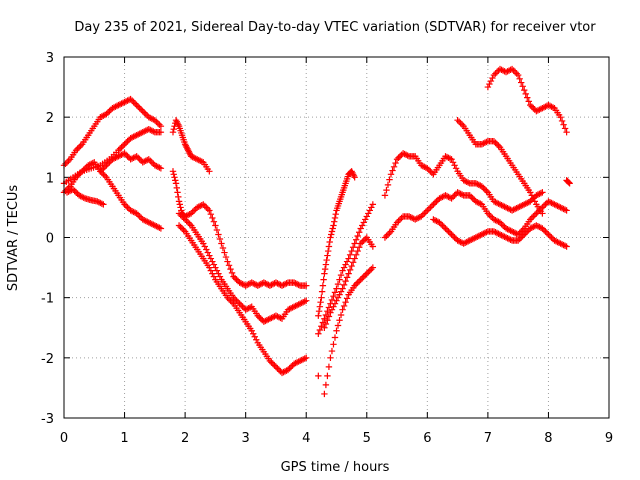  What do you see at coordinates (335, 467) in the screenshot?
I see `x-axis-label: GPS time / hours` at bounding box center [335, 467].